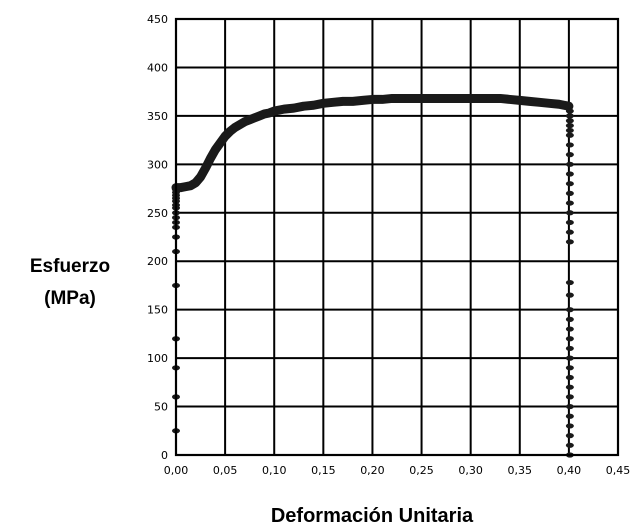  Describe the element at coordinates (274, 470) in the screenshot. I see `x-tick-label: 0,10` at that location.